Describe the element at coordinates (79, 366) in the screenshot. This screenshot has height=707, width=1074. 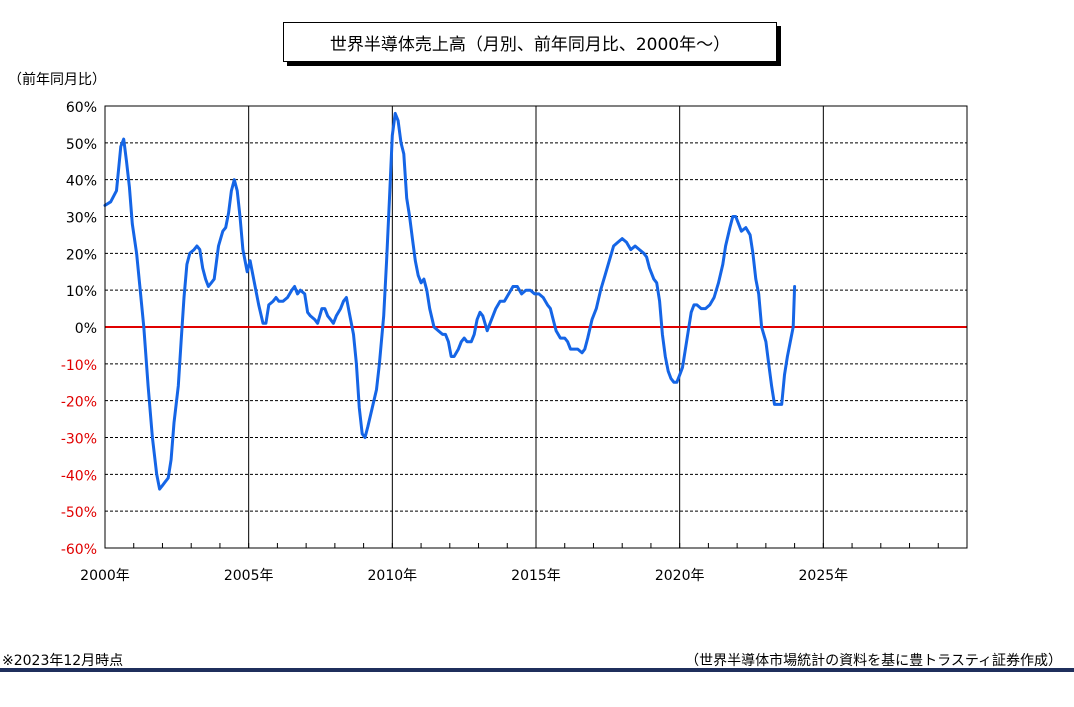
I see `y-tick-label: -10%` at that location.